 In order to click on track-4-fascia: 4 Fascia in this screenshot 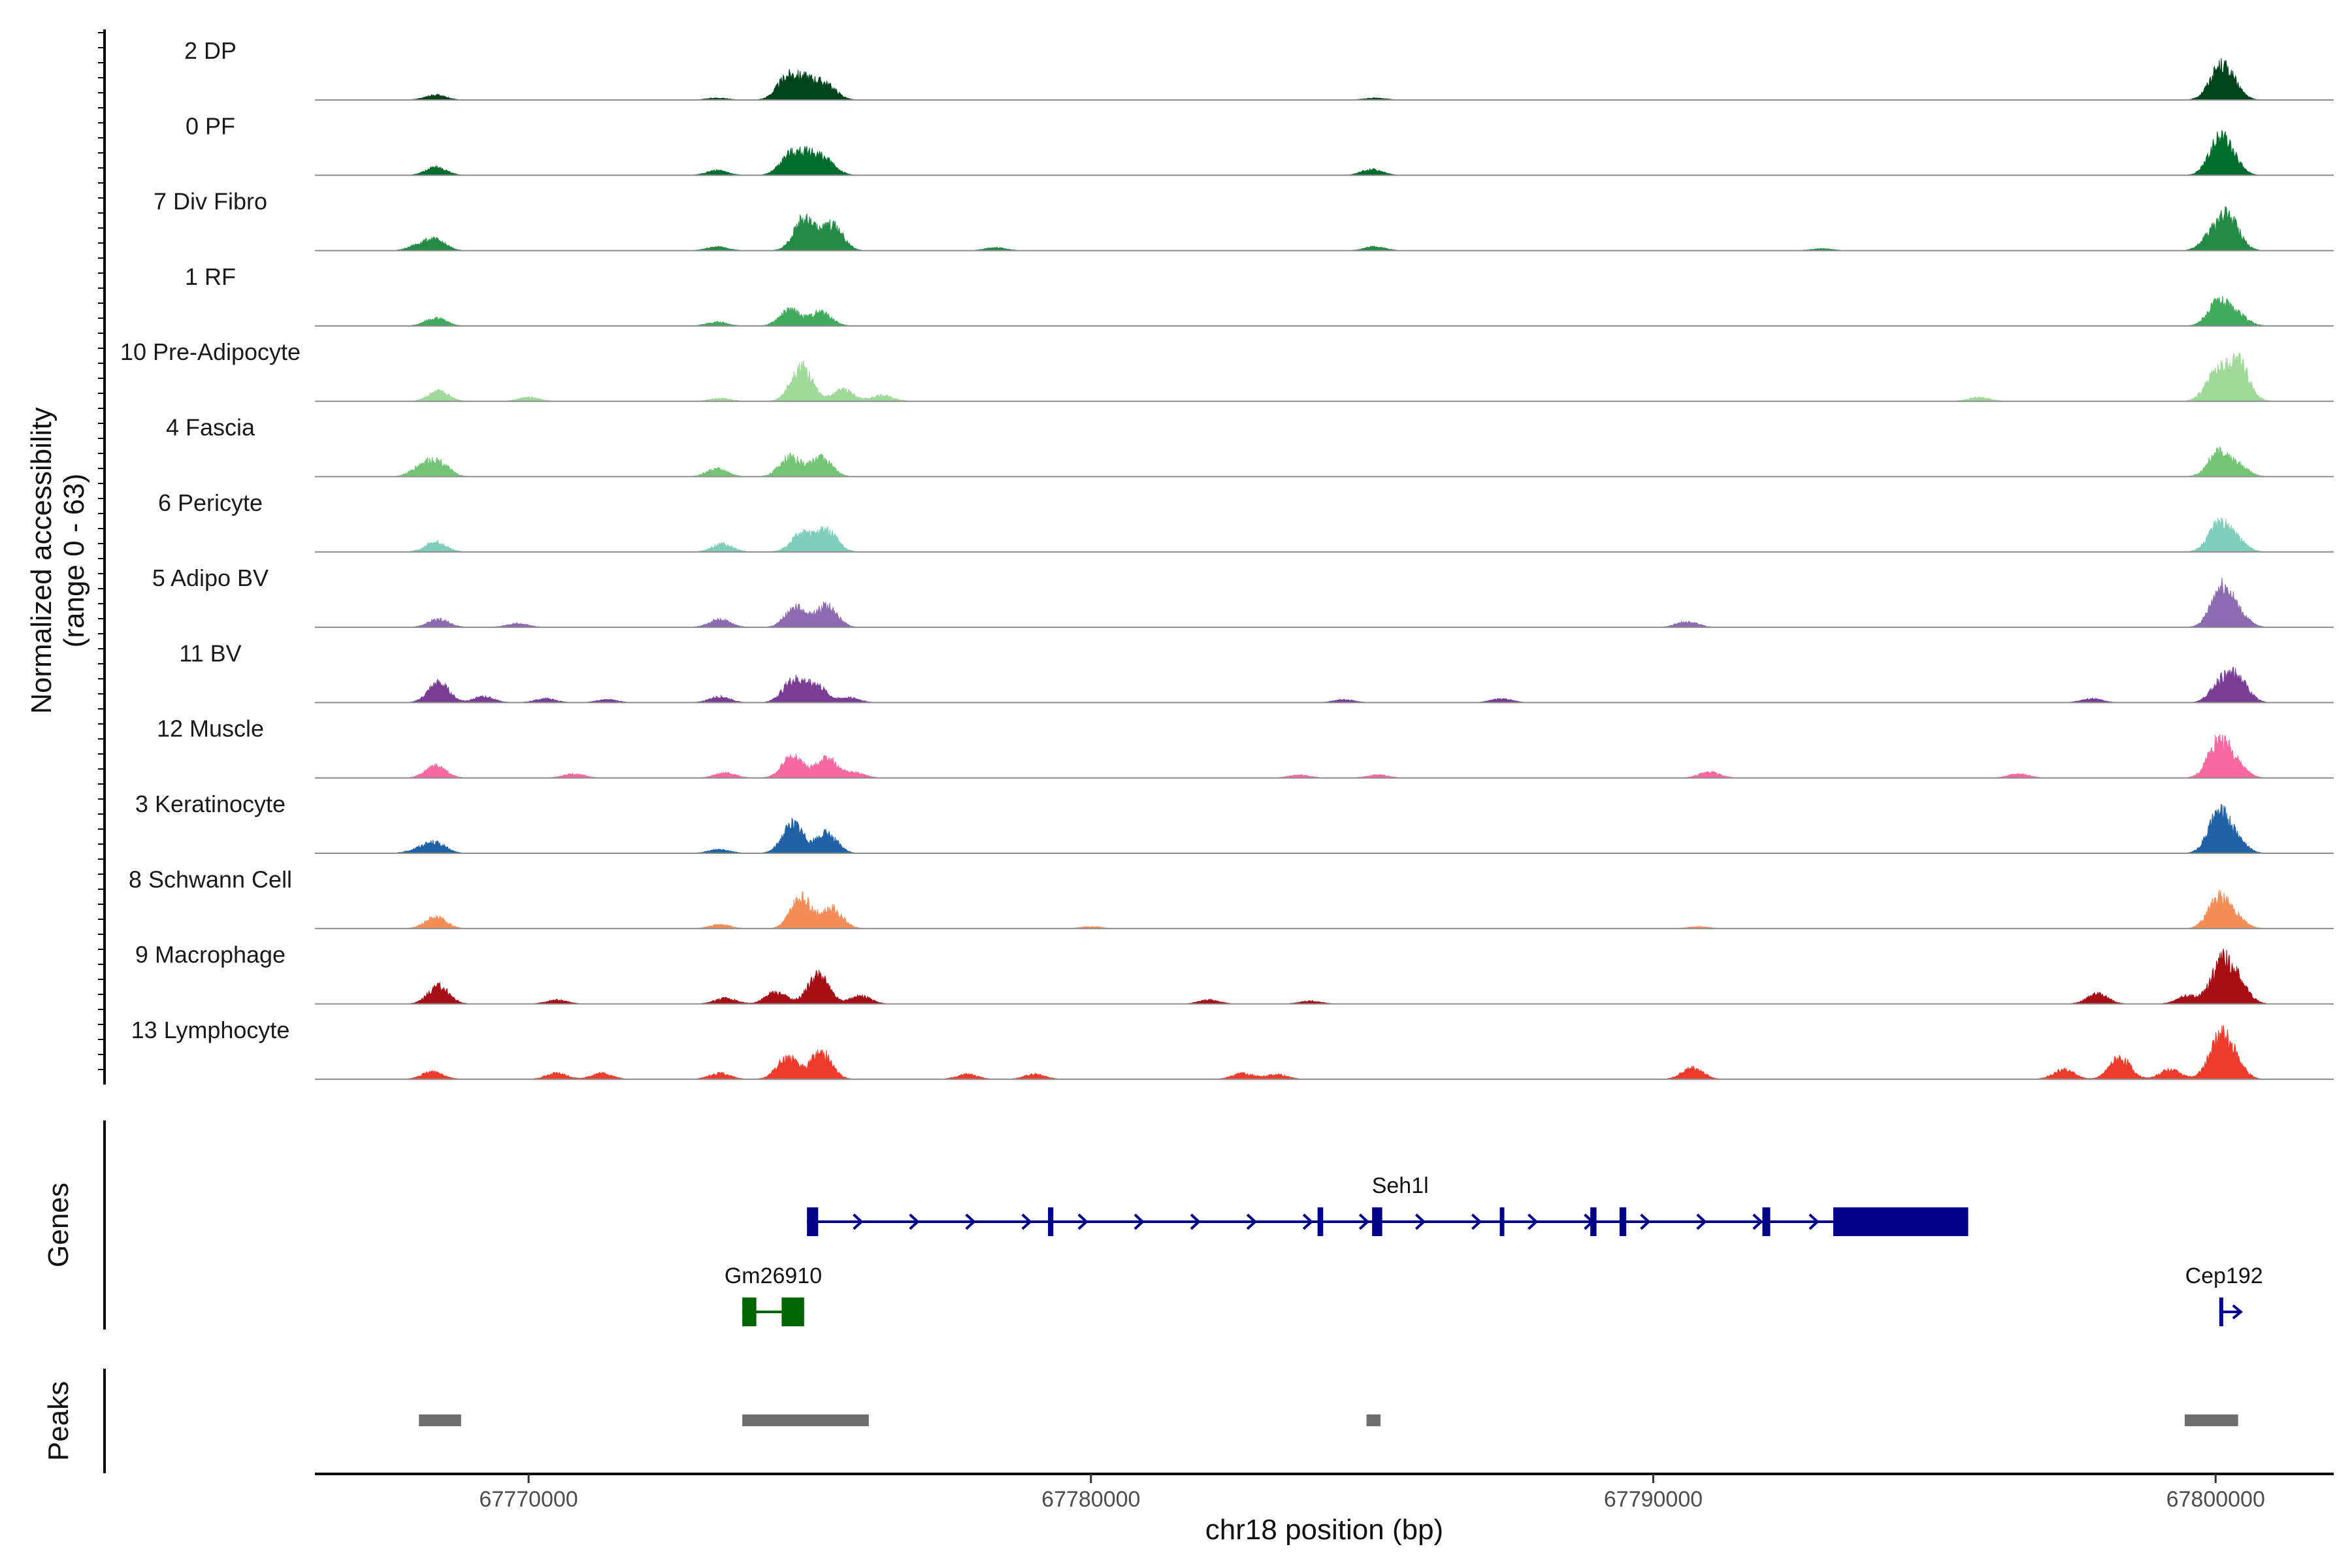, I will do `click(1250, 446)`.